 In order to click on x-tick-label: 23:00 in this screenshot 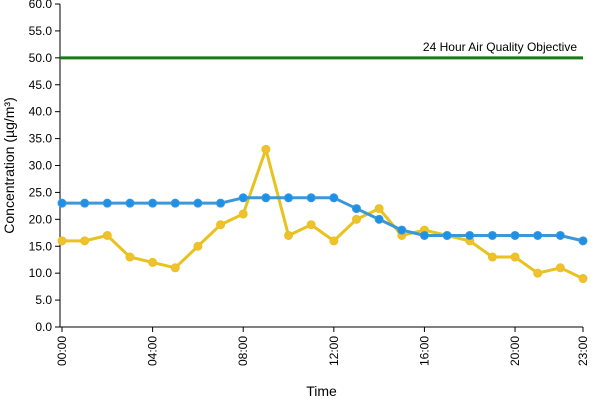, I will do `click(583, 351)`.